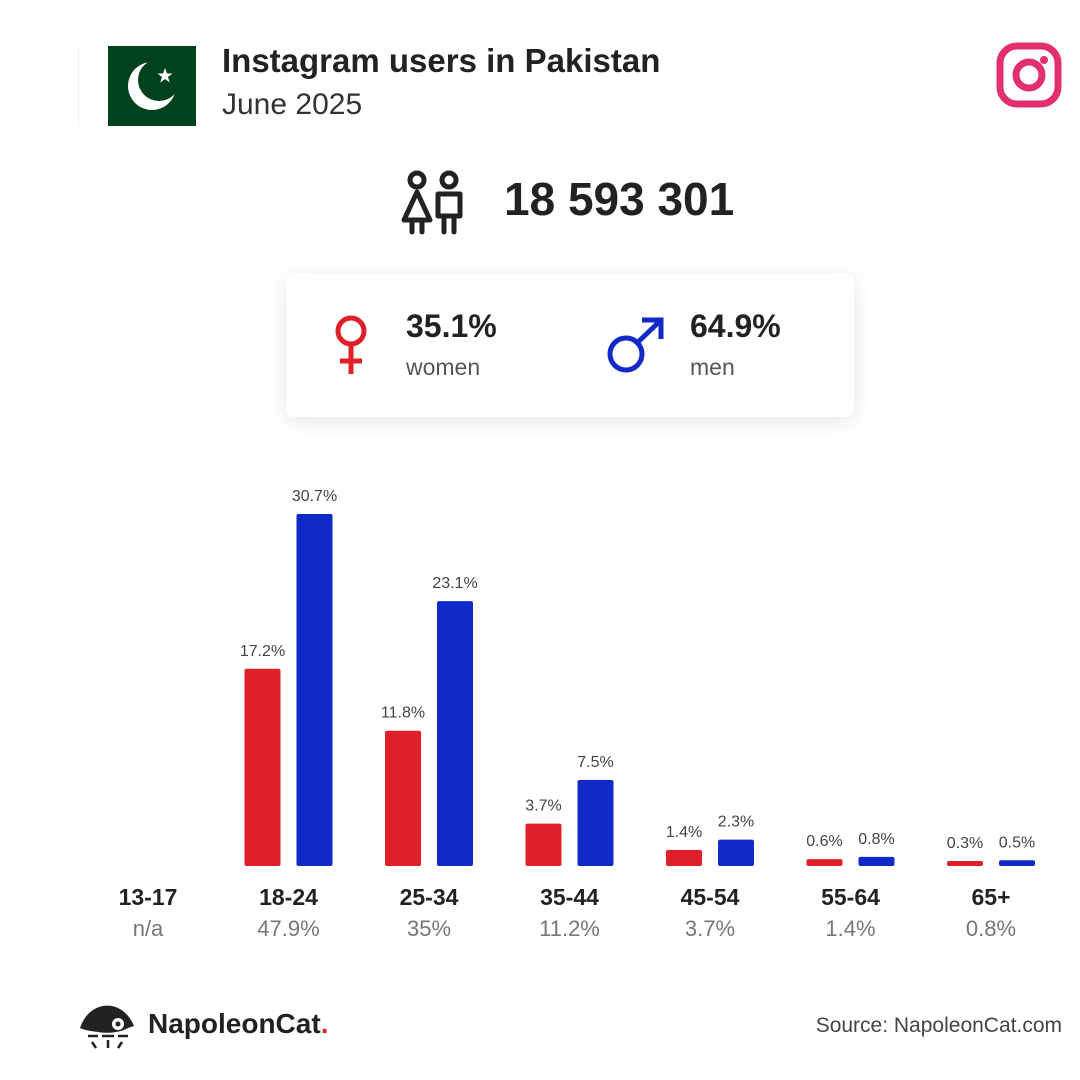 Image resolution: width=1080 pixels, height=1080 pixels. What do you see at coordinates (710, 928) in the screenshot?
I see `age-group-total: 3.7%` at bounding box center [710, 928].